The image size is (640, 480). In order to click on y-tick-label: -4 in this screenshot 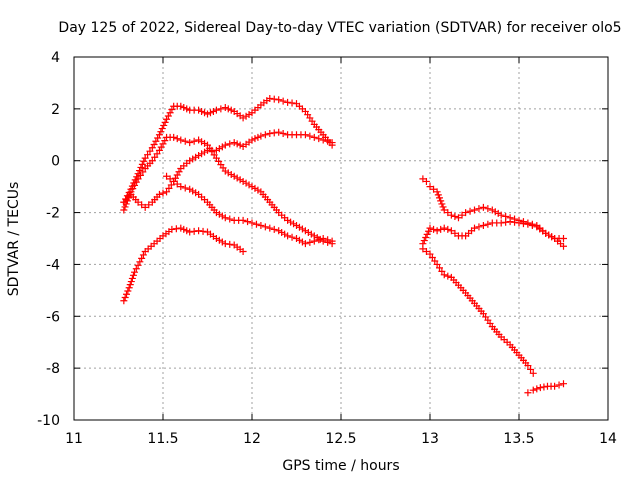, I will do `click(53, 265)`.